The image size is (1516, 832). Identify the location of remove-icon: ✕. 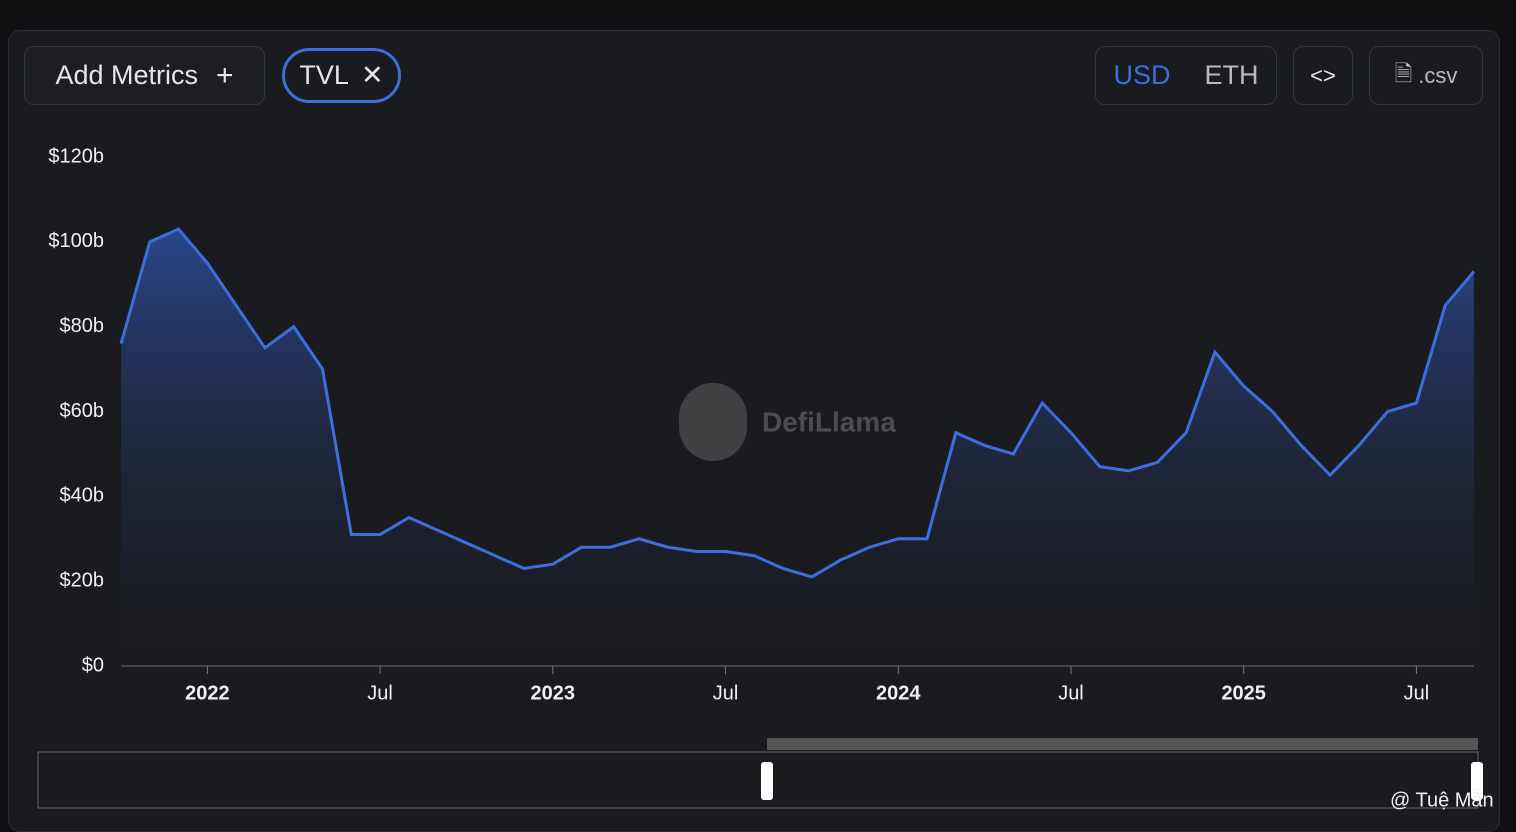
(372, 75).